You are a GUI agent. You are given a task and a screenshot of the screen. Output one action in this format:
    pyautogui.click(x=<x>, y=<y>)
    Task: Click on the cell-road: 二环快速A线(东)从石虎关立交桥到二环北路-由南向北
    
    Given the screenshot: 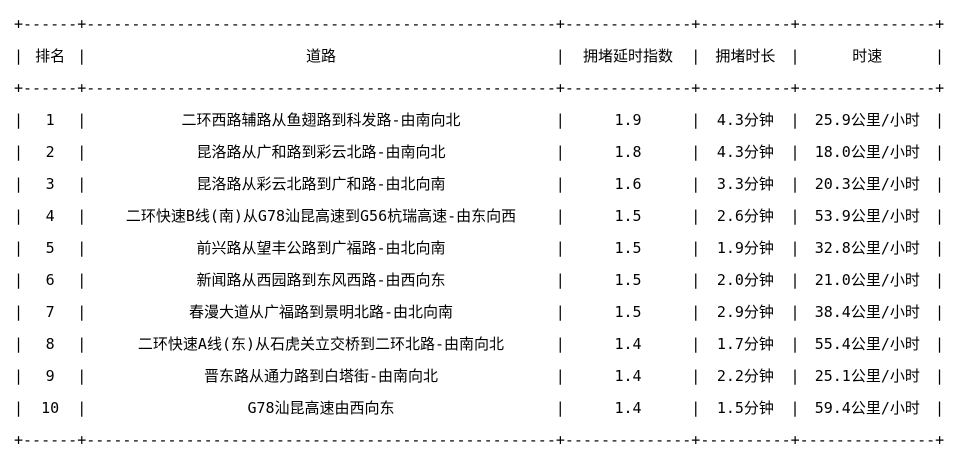 What is the action you would take?
    pyautogui.click(x=321, y=344)
    